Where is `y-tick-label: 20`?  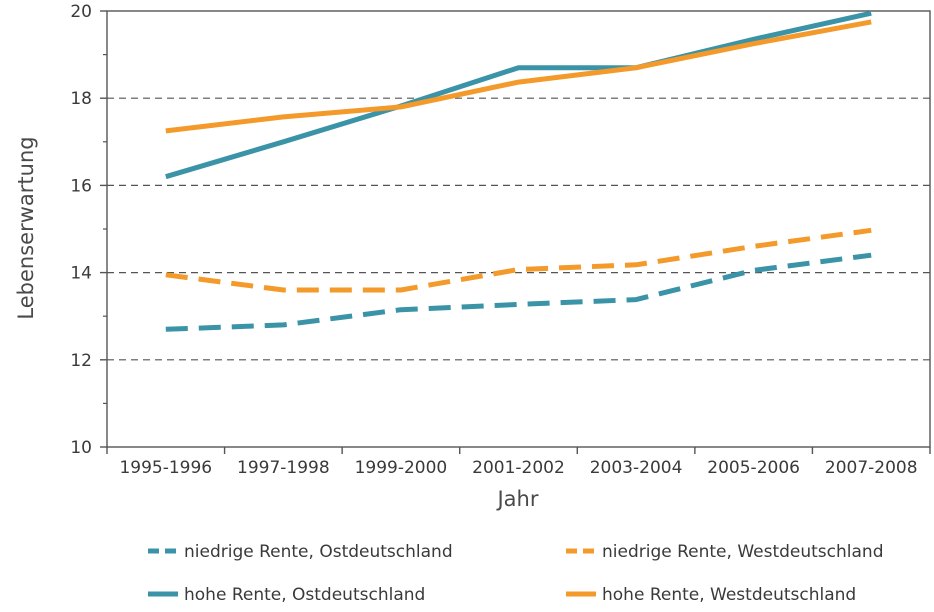 y-tick-label: 20 is located at coordinates (81, 12).